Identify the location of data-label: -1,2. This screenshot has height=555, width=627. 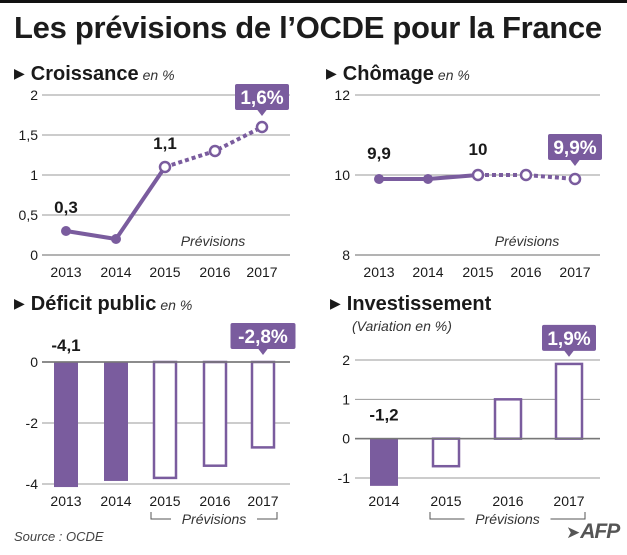
(383, 415).